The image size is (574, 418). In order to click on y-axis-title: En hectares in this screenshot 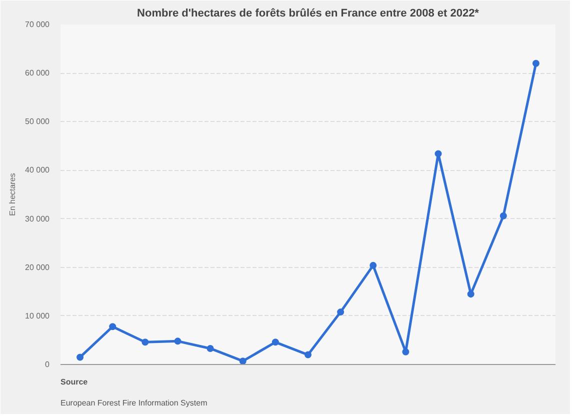, I will do `click(13, 194)`.